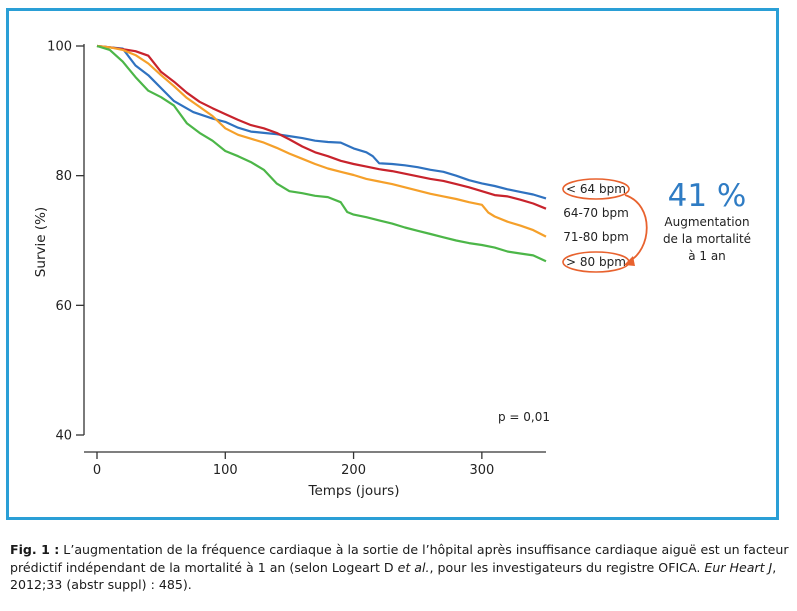 The height and width of the screenshot is (611, 797). I want to click on y-tick-label-40: 40, so click(63, 436).